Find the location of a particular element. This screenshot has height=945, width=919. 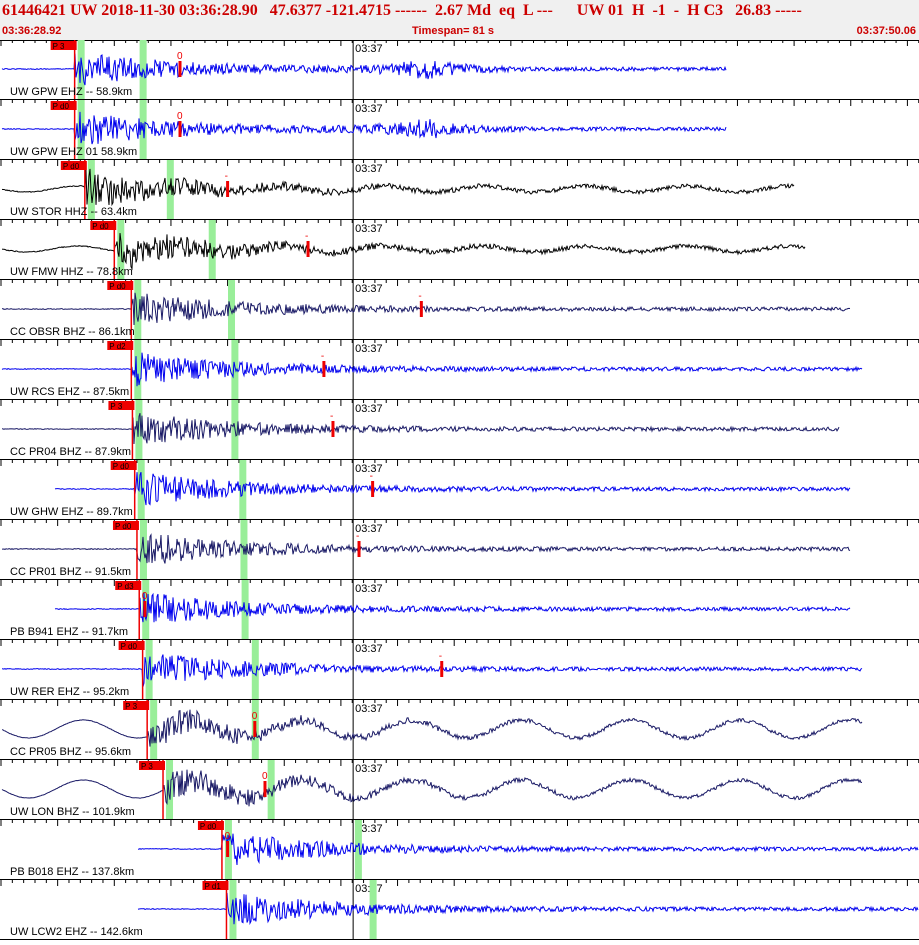

station-label: UW GHW EHZ -- 89.7km is located at coordinates (71, 512).